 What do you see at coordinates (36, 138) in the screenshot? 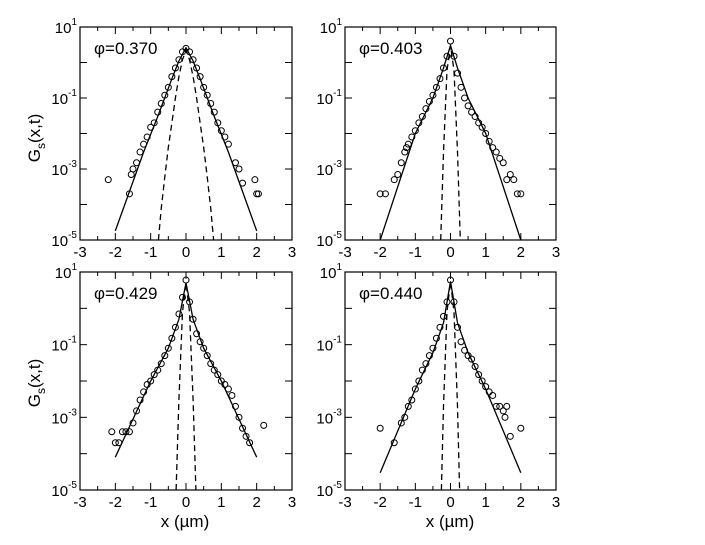
I see `y-axis-title-top: Gs(x,t)` at bounding box center [36, 138].